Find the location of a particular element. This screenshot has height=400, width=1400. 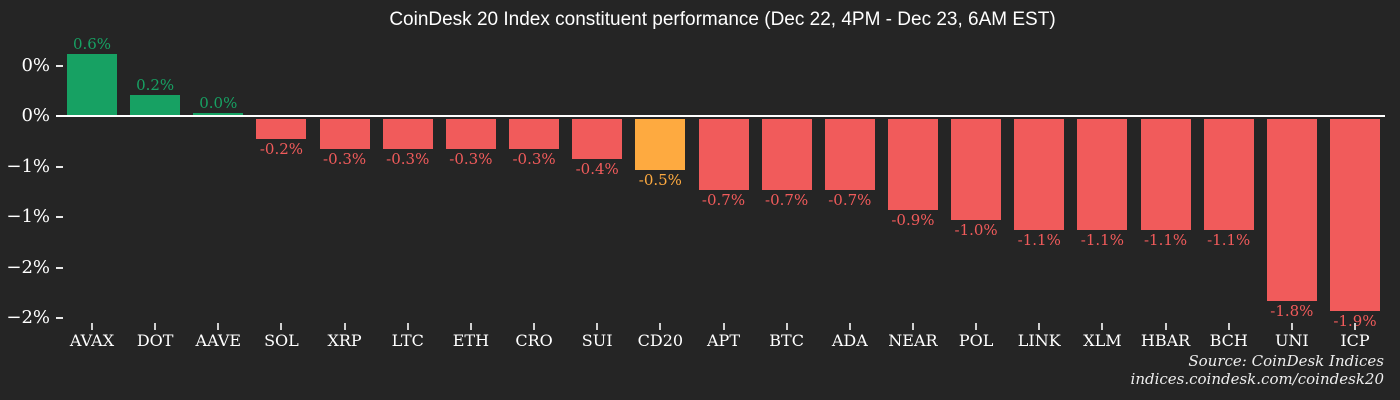

bar-value-label: -0.9% is located at coordinates (913, 219).